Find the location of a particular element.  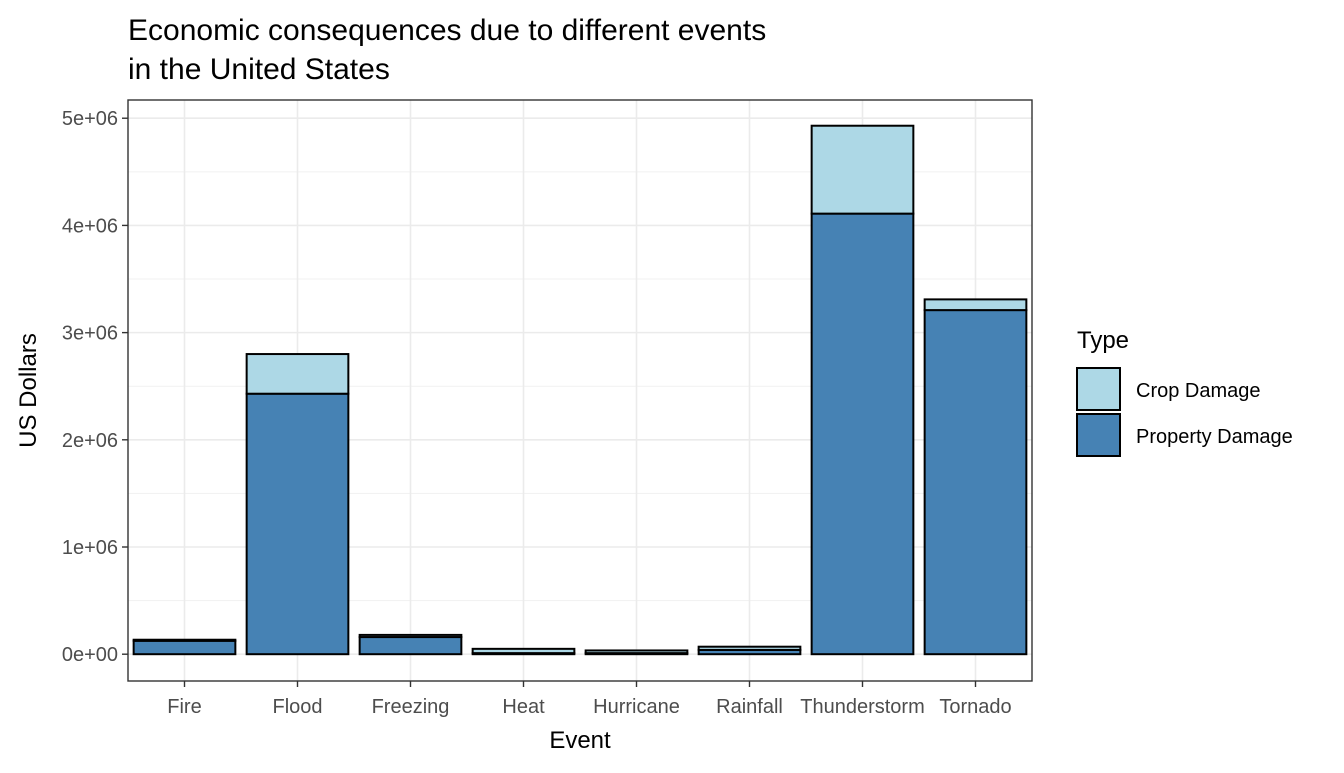

bar-property-damage-tornado is located at coordinates (975, 482).